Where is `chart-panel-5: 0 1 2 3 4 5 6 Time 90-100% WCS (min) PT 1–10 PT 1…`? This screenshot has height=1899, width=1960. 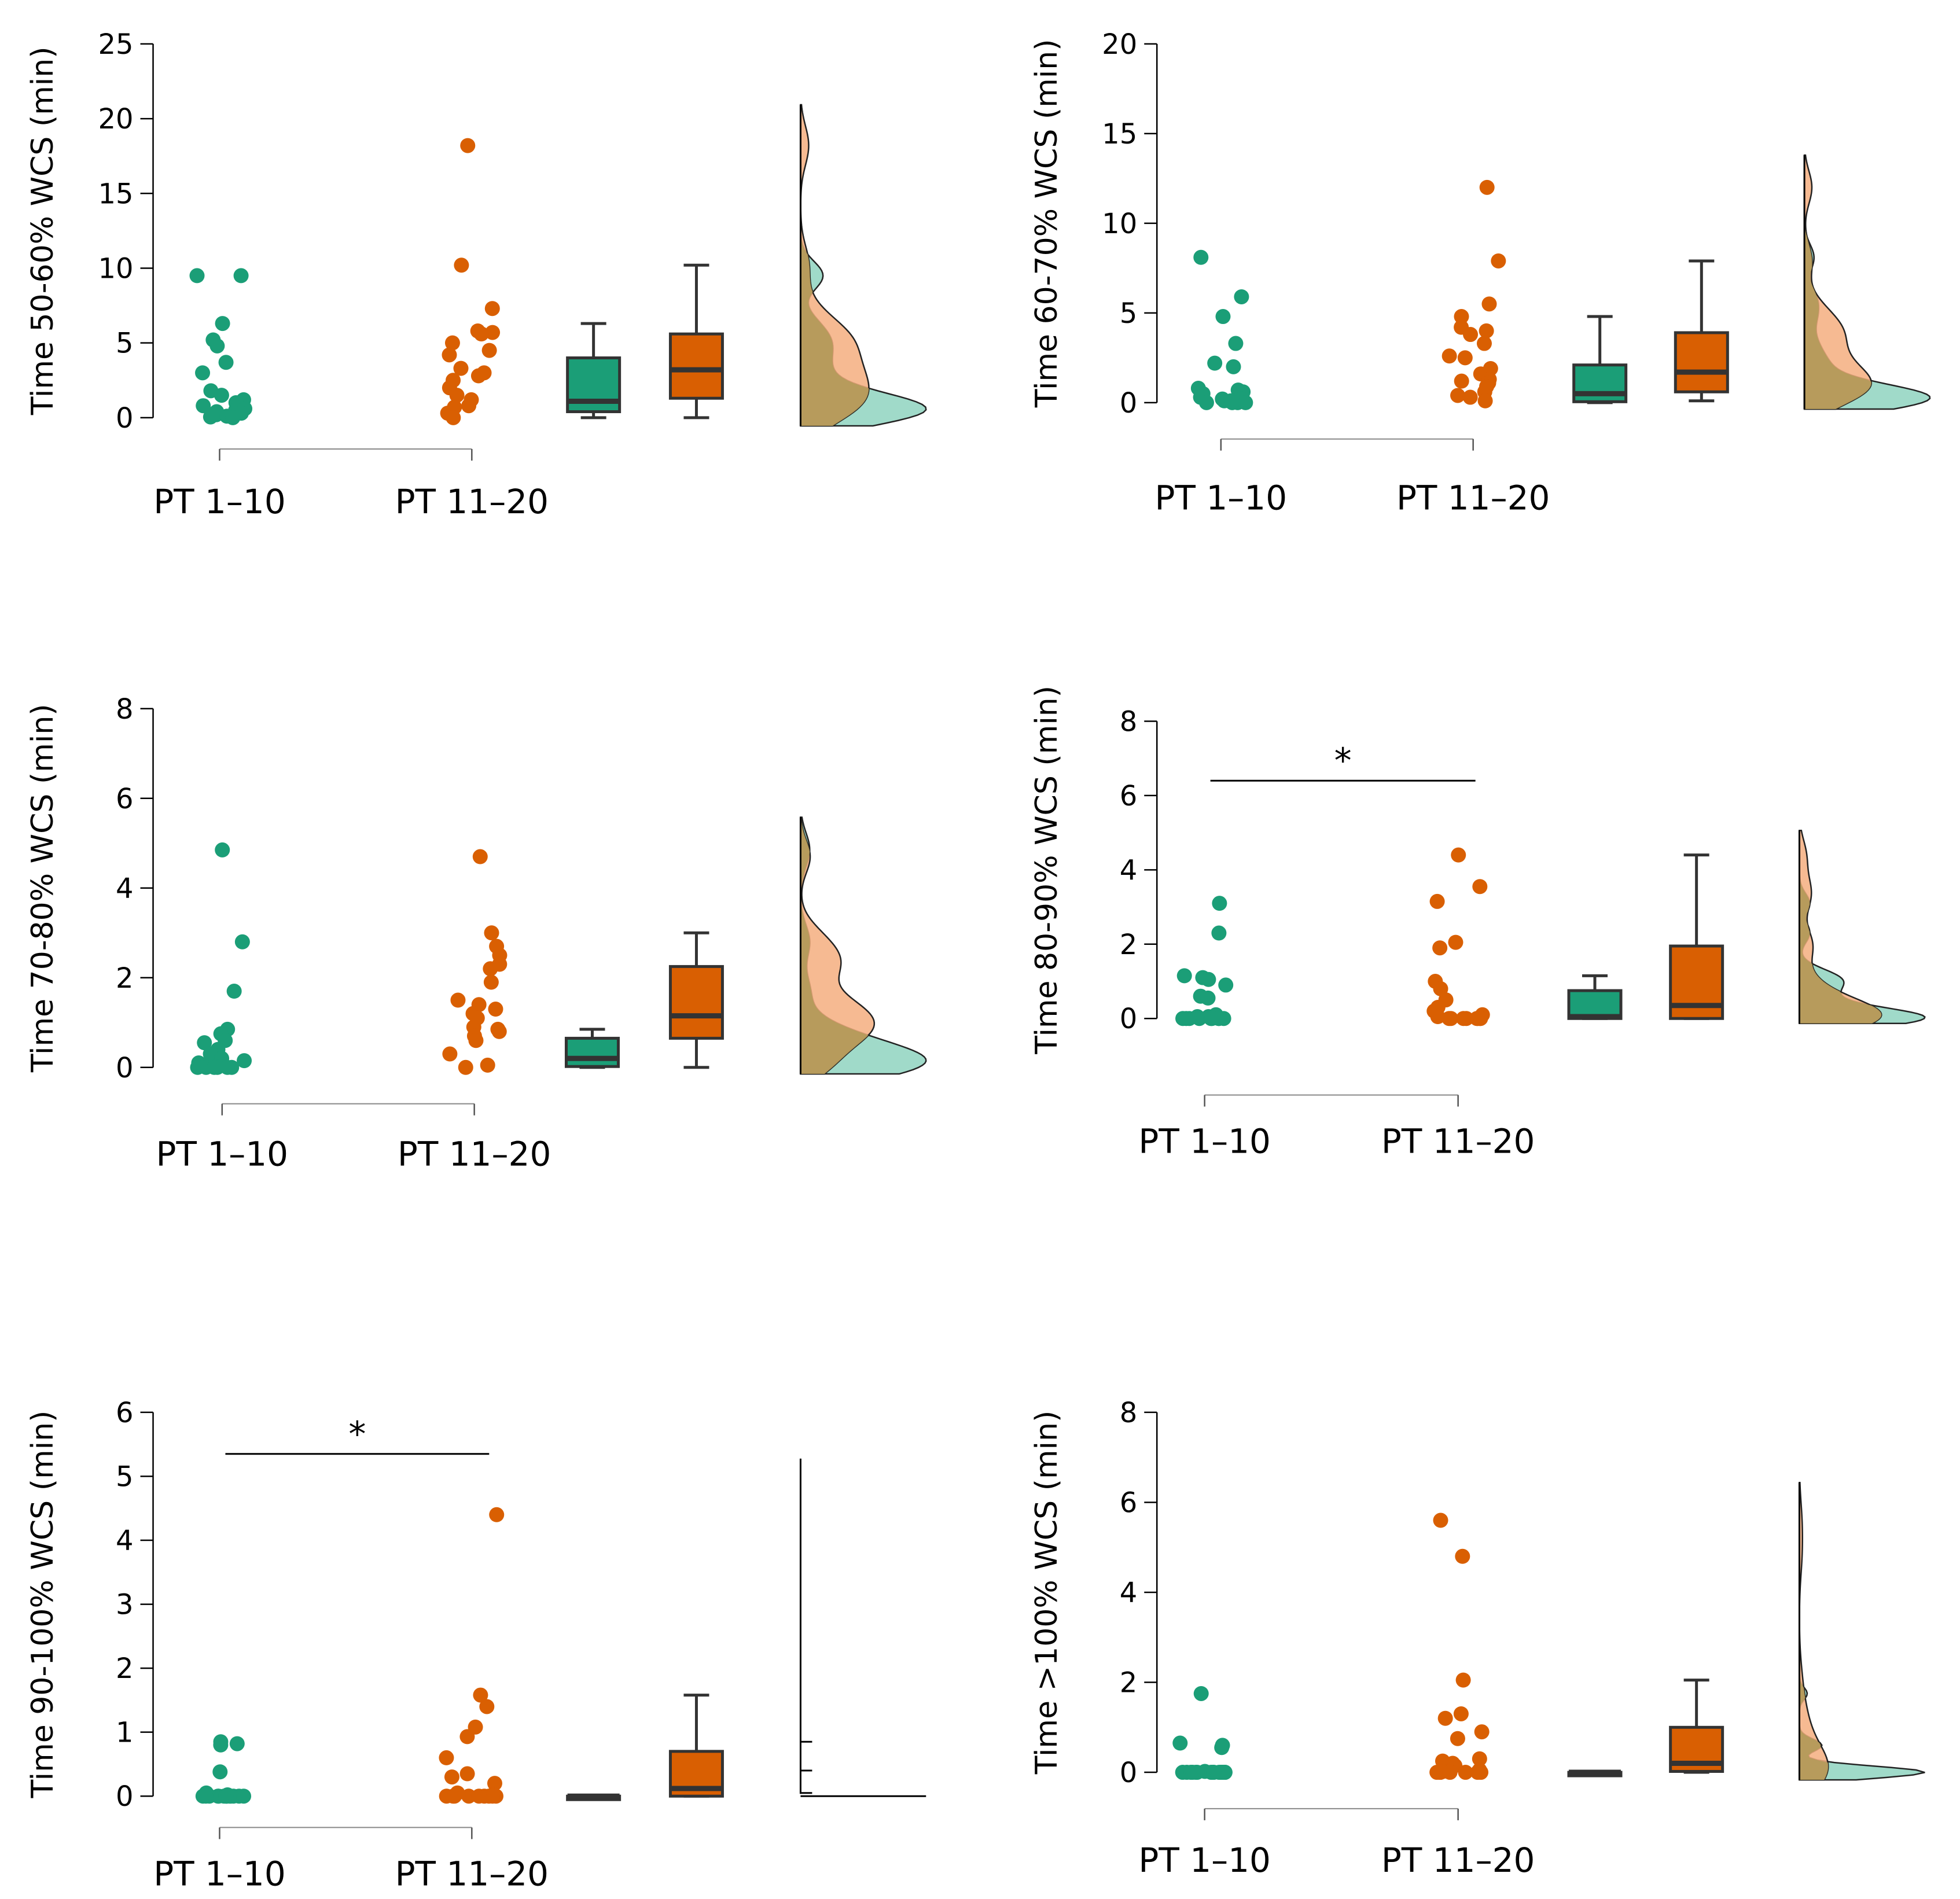
chart-panel-5: 0 1 2 3 4 5 6 Time 90-100% WCS (min) PT 1–10 PT 1… is located at coordinates (475, 1645).